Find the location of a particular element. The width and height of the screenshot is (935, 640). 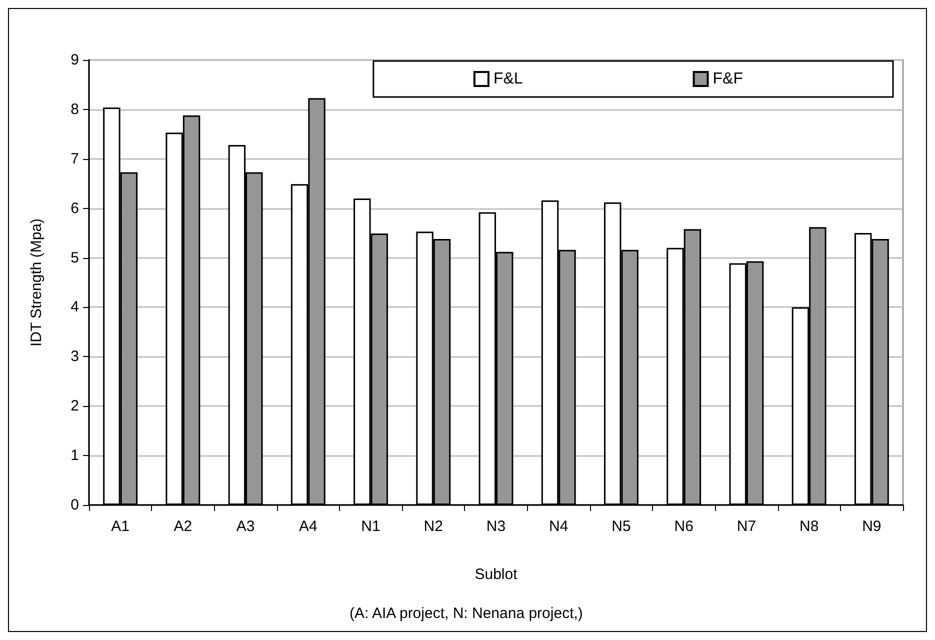

y-tick-label: 4 is located at coordinates (74, 307).